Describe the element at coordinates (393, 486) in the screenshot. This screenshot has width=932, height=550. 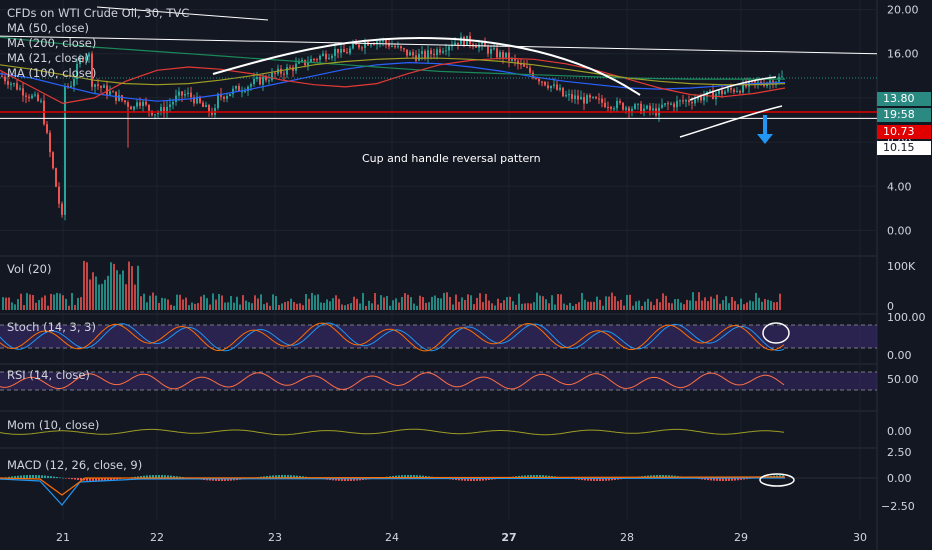
I see `macd-signal-line` at that location.